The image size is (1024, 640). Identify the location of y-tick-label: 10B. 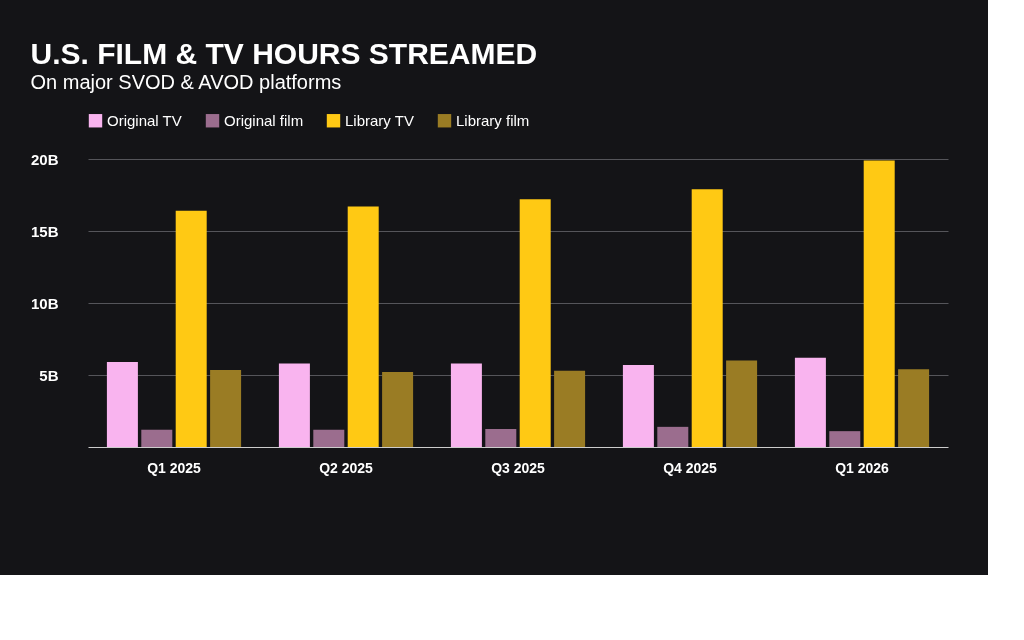
(44, 303).